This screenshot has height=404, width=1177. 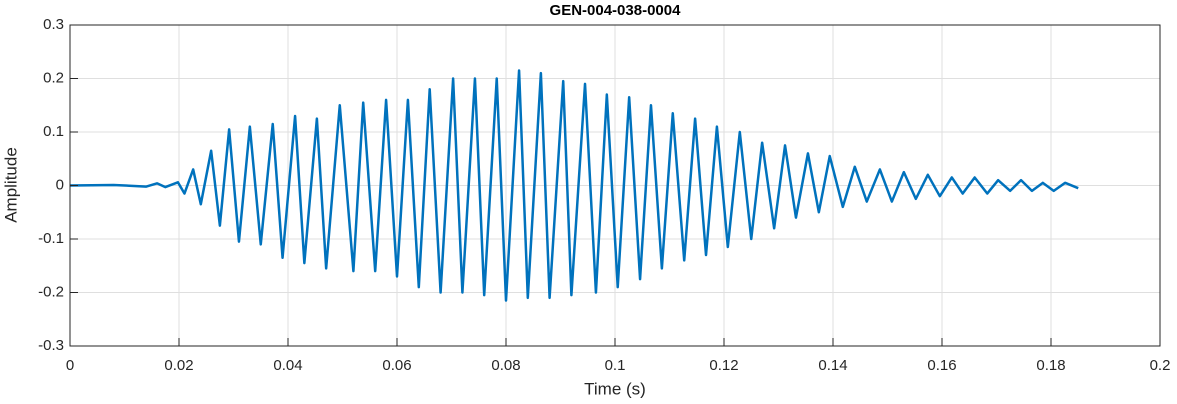 What do you see at coordinates (505, 365) in the screenshot?
I see `x-tick-label: 0.08` at bounding box center [505, 365].